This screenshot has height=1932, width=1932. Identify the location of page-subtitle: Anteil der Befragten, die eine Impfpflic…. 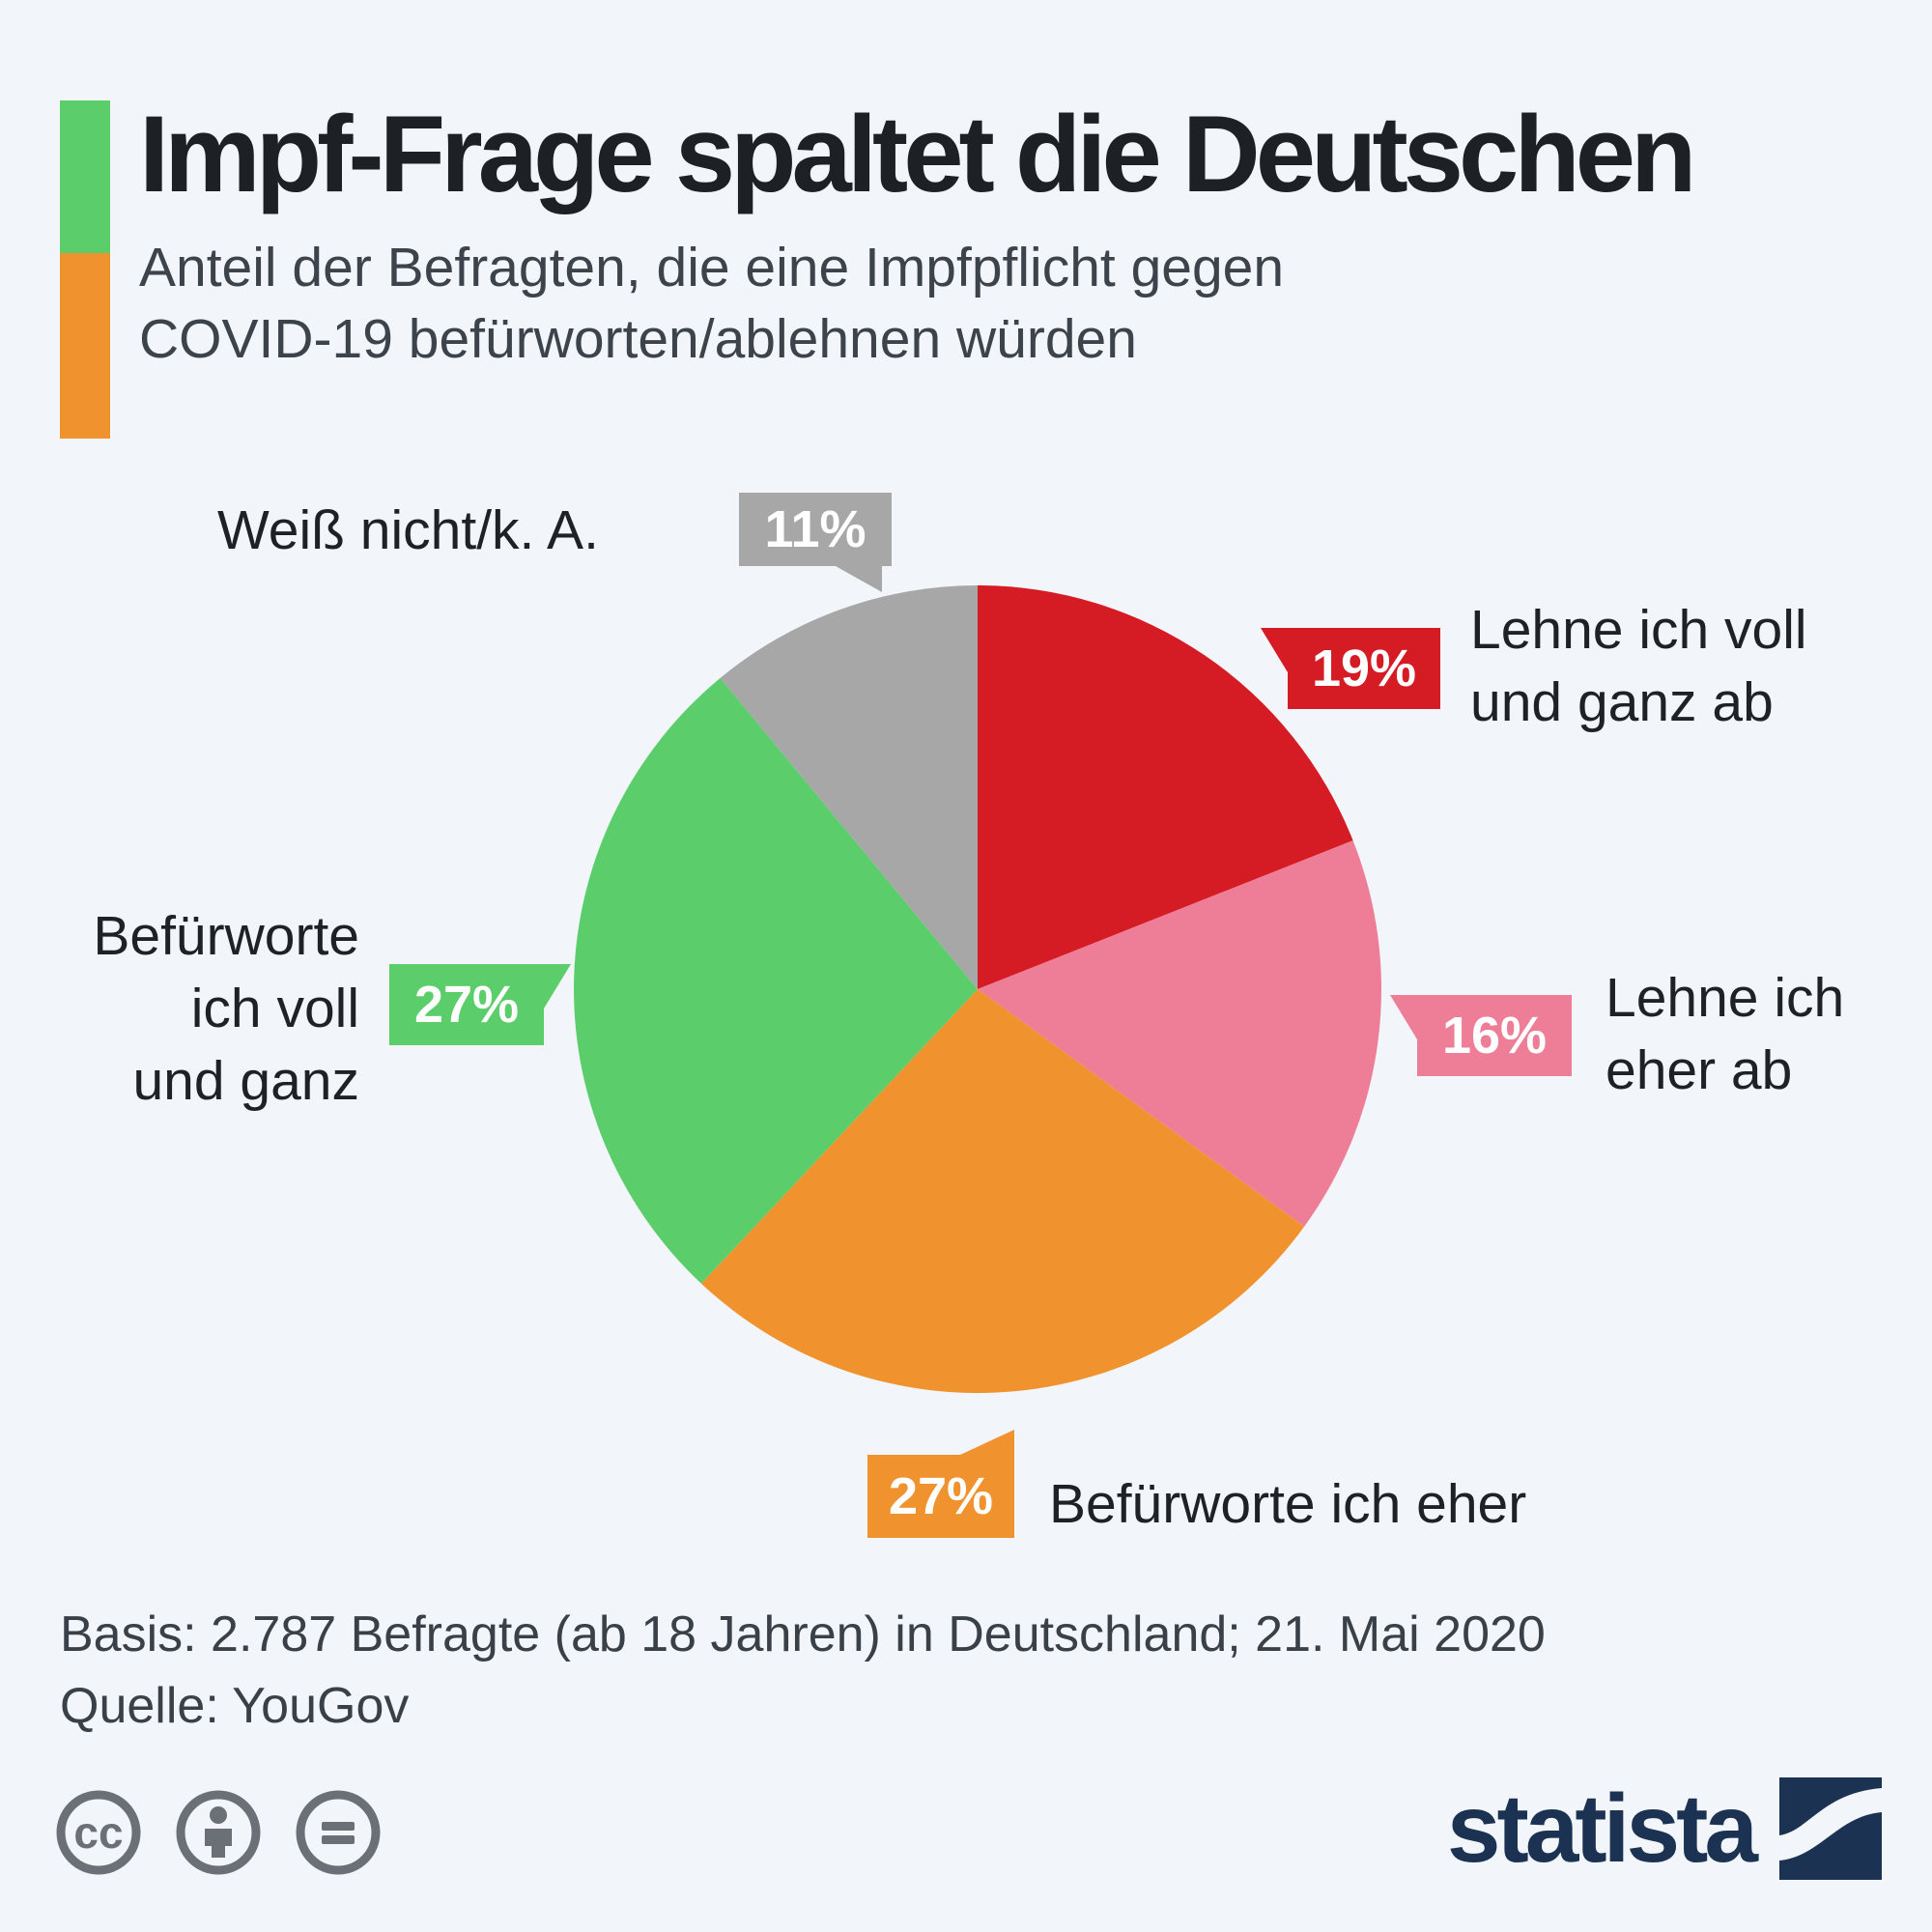
(712, 304).